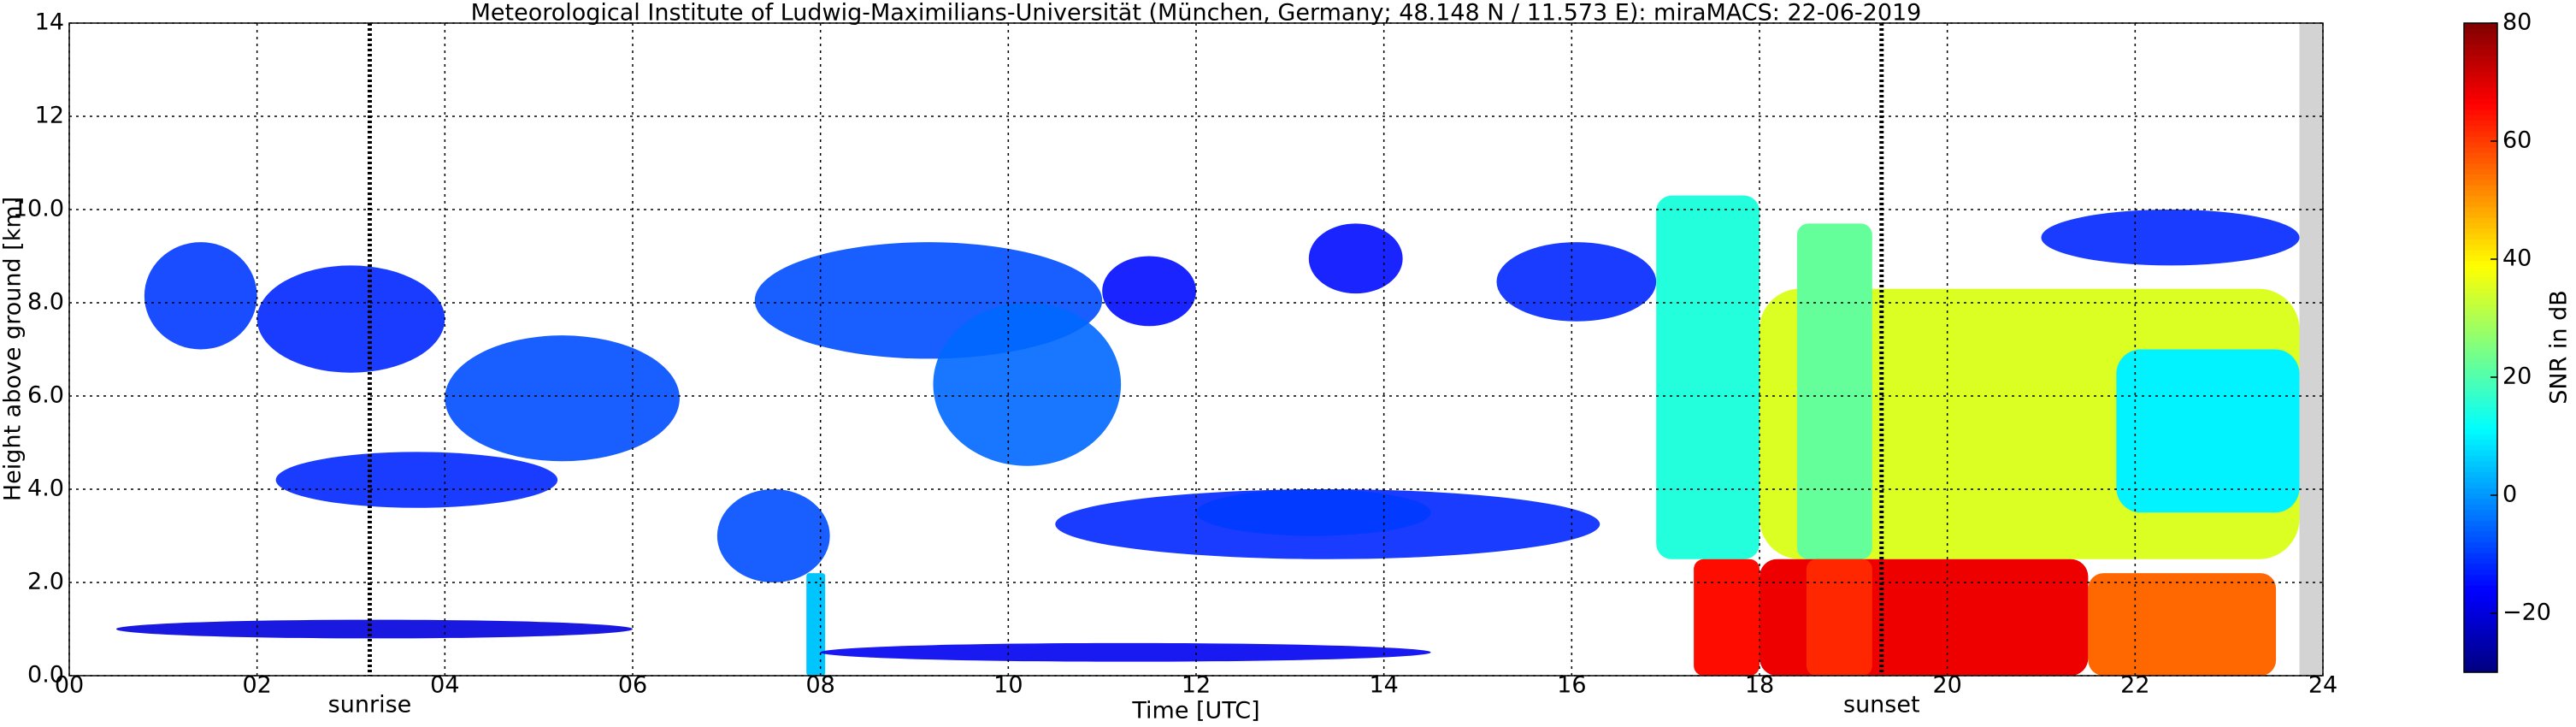  What do you see at coordinates (2509, 495) in the screenshot?
I see `colorbar-tick-label: 0` at bounding box center [2509, 495].